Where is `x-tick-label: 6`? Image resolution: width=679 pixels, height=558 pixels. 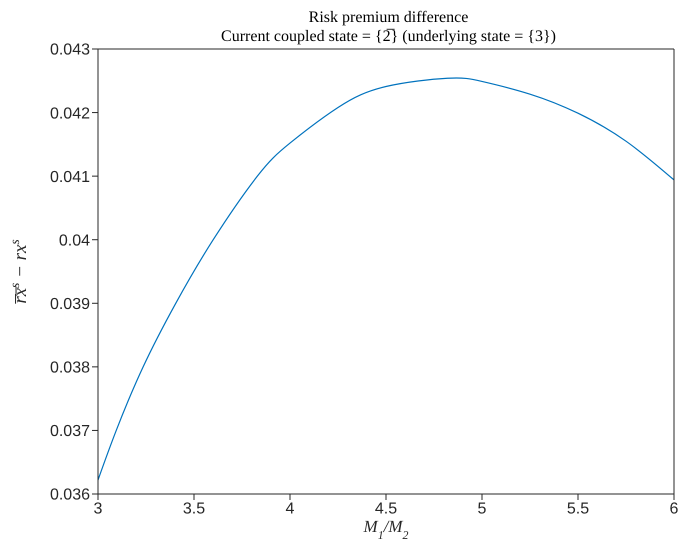 x-tick-label: 6 is located at coordinates (674, 509).